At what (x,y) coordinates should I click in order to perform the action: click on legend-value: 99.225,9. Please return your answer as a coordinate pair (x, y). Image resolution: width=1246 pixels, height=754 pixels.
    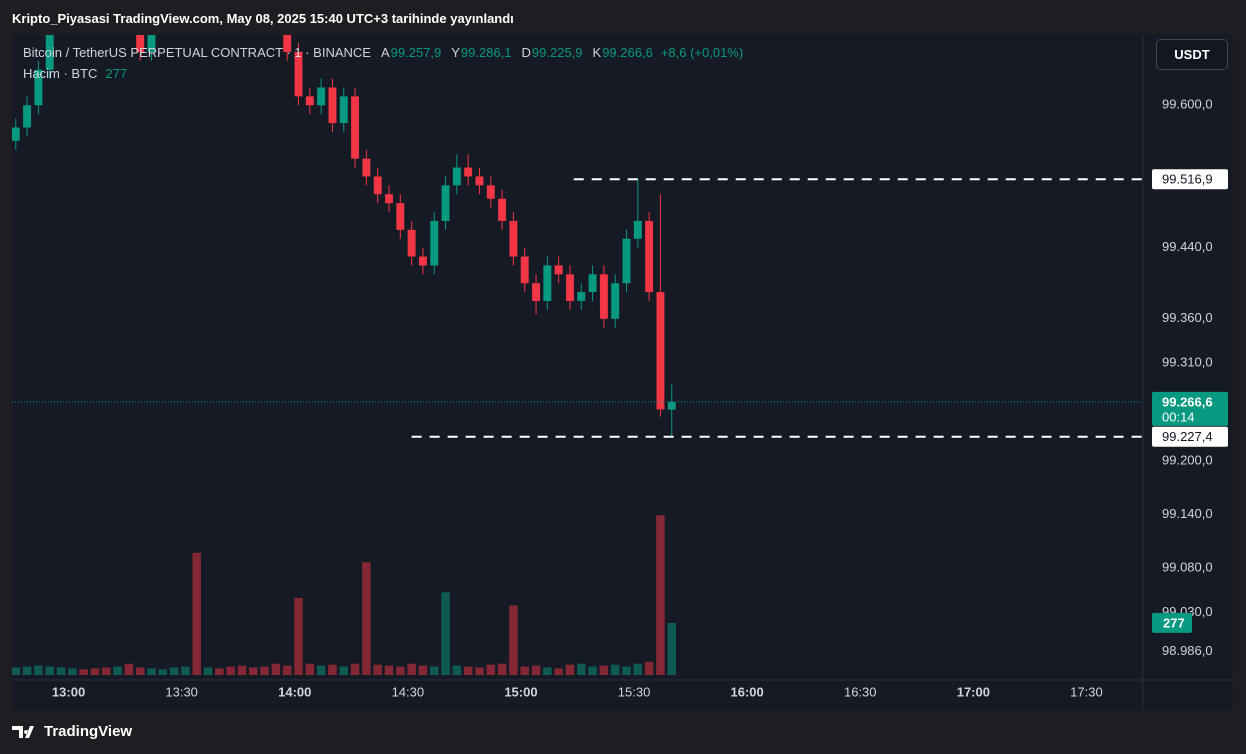
    Looking at the image, I should click on (557, 52).